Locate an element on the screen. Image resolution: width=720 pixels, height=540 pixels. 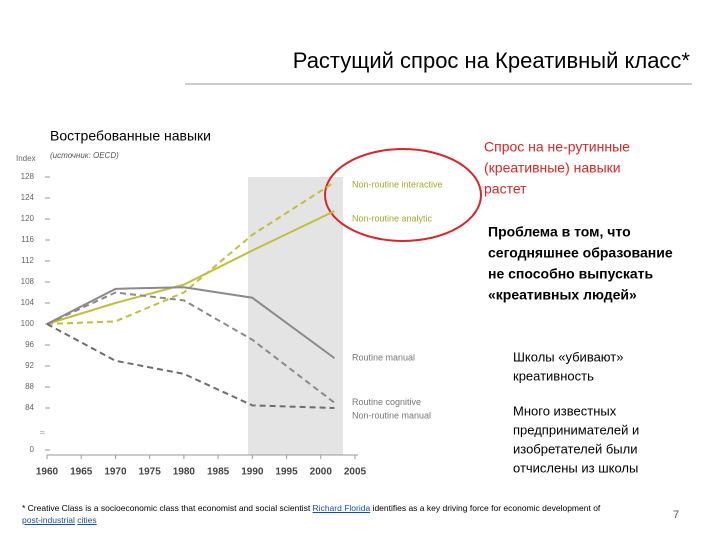
page-number: 7 is located at coordinates (676, 515).